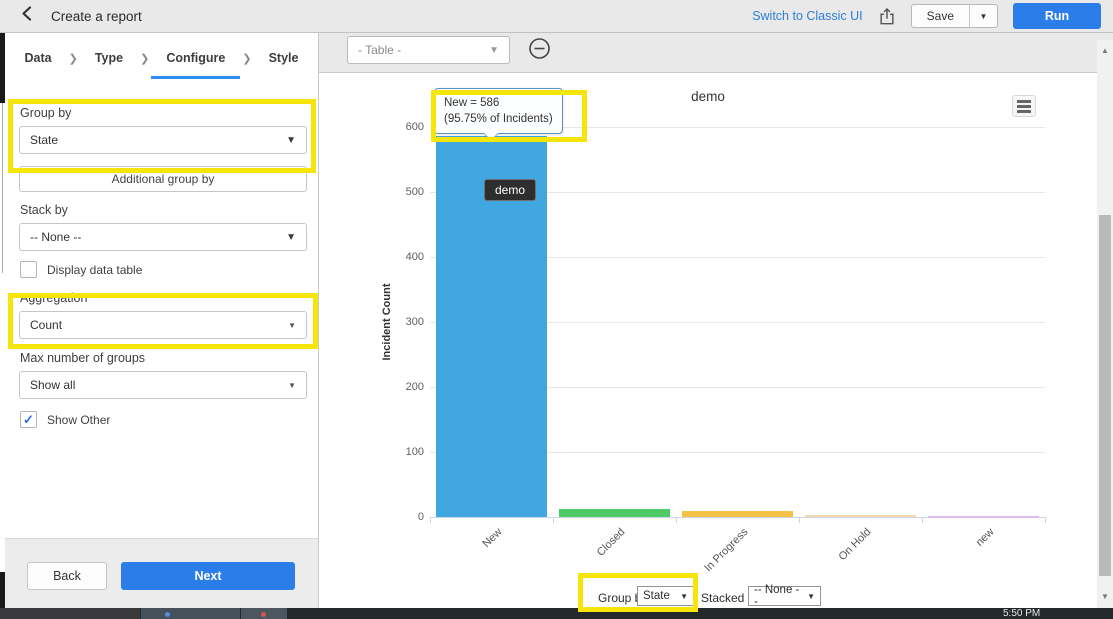 This screenshot has height=619, width=1113. Describe the element at coordinates (807, 16) in the screenshot. I see `switch-to-classic-ui-link: Switch to Classic UI` at that location.